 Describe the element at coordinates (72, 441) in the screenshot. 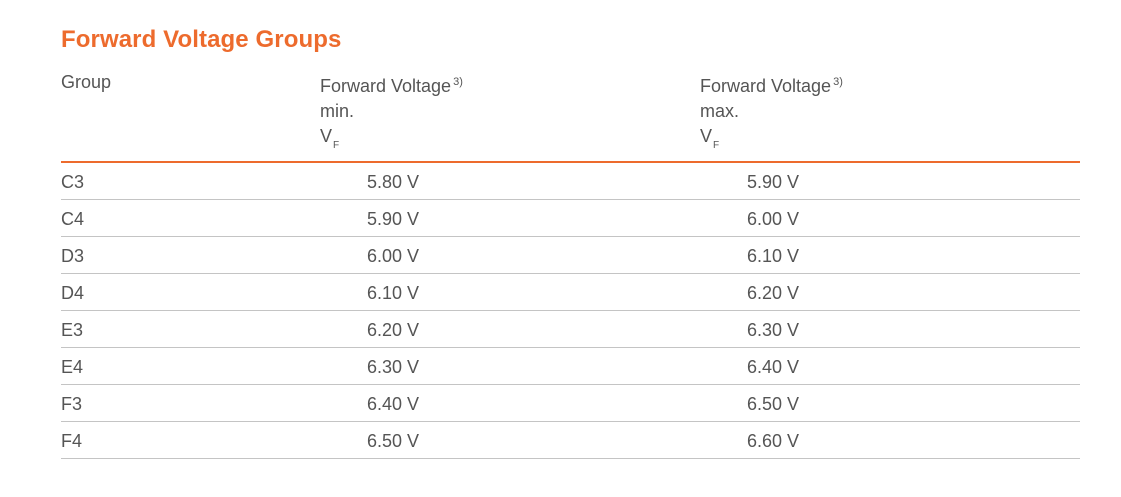

I see `cell-group: F4` at that location.